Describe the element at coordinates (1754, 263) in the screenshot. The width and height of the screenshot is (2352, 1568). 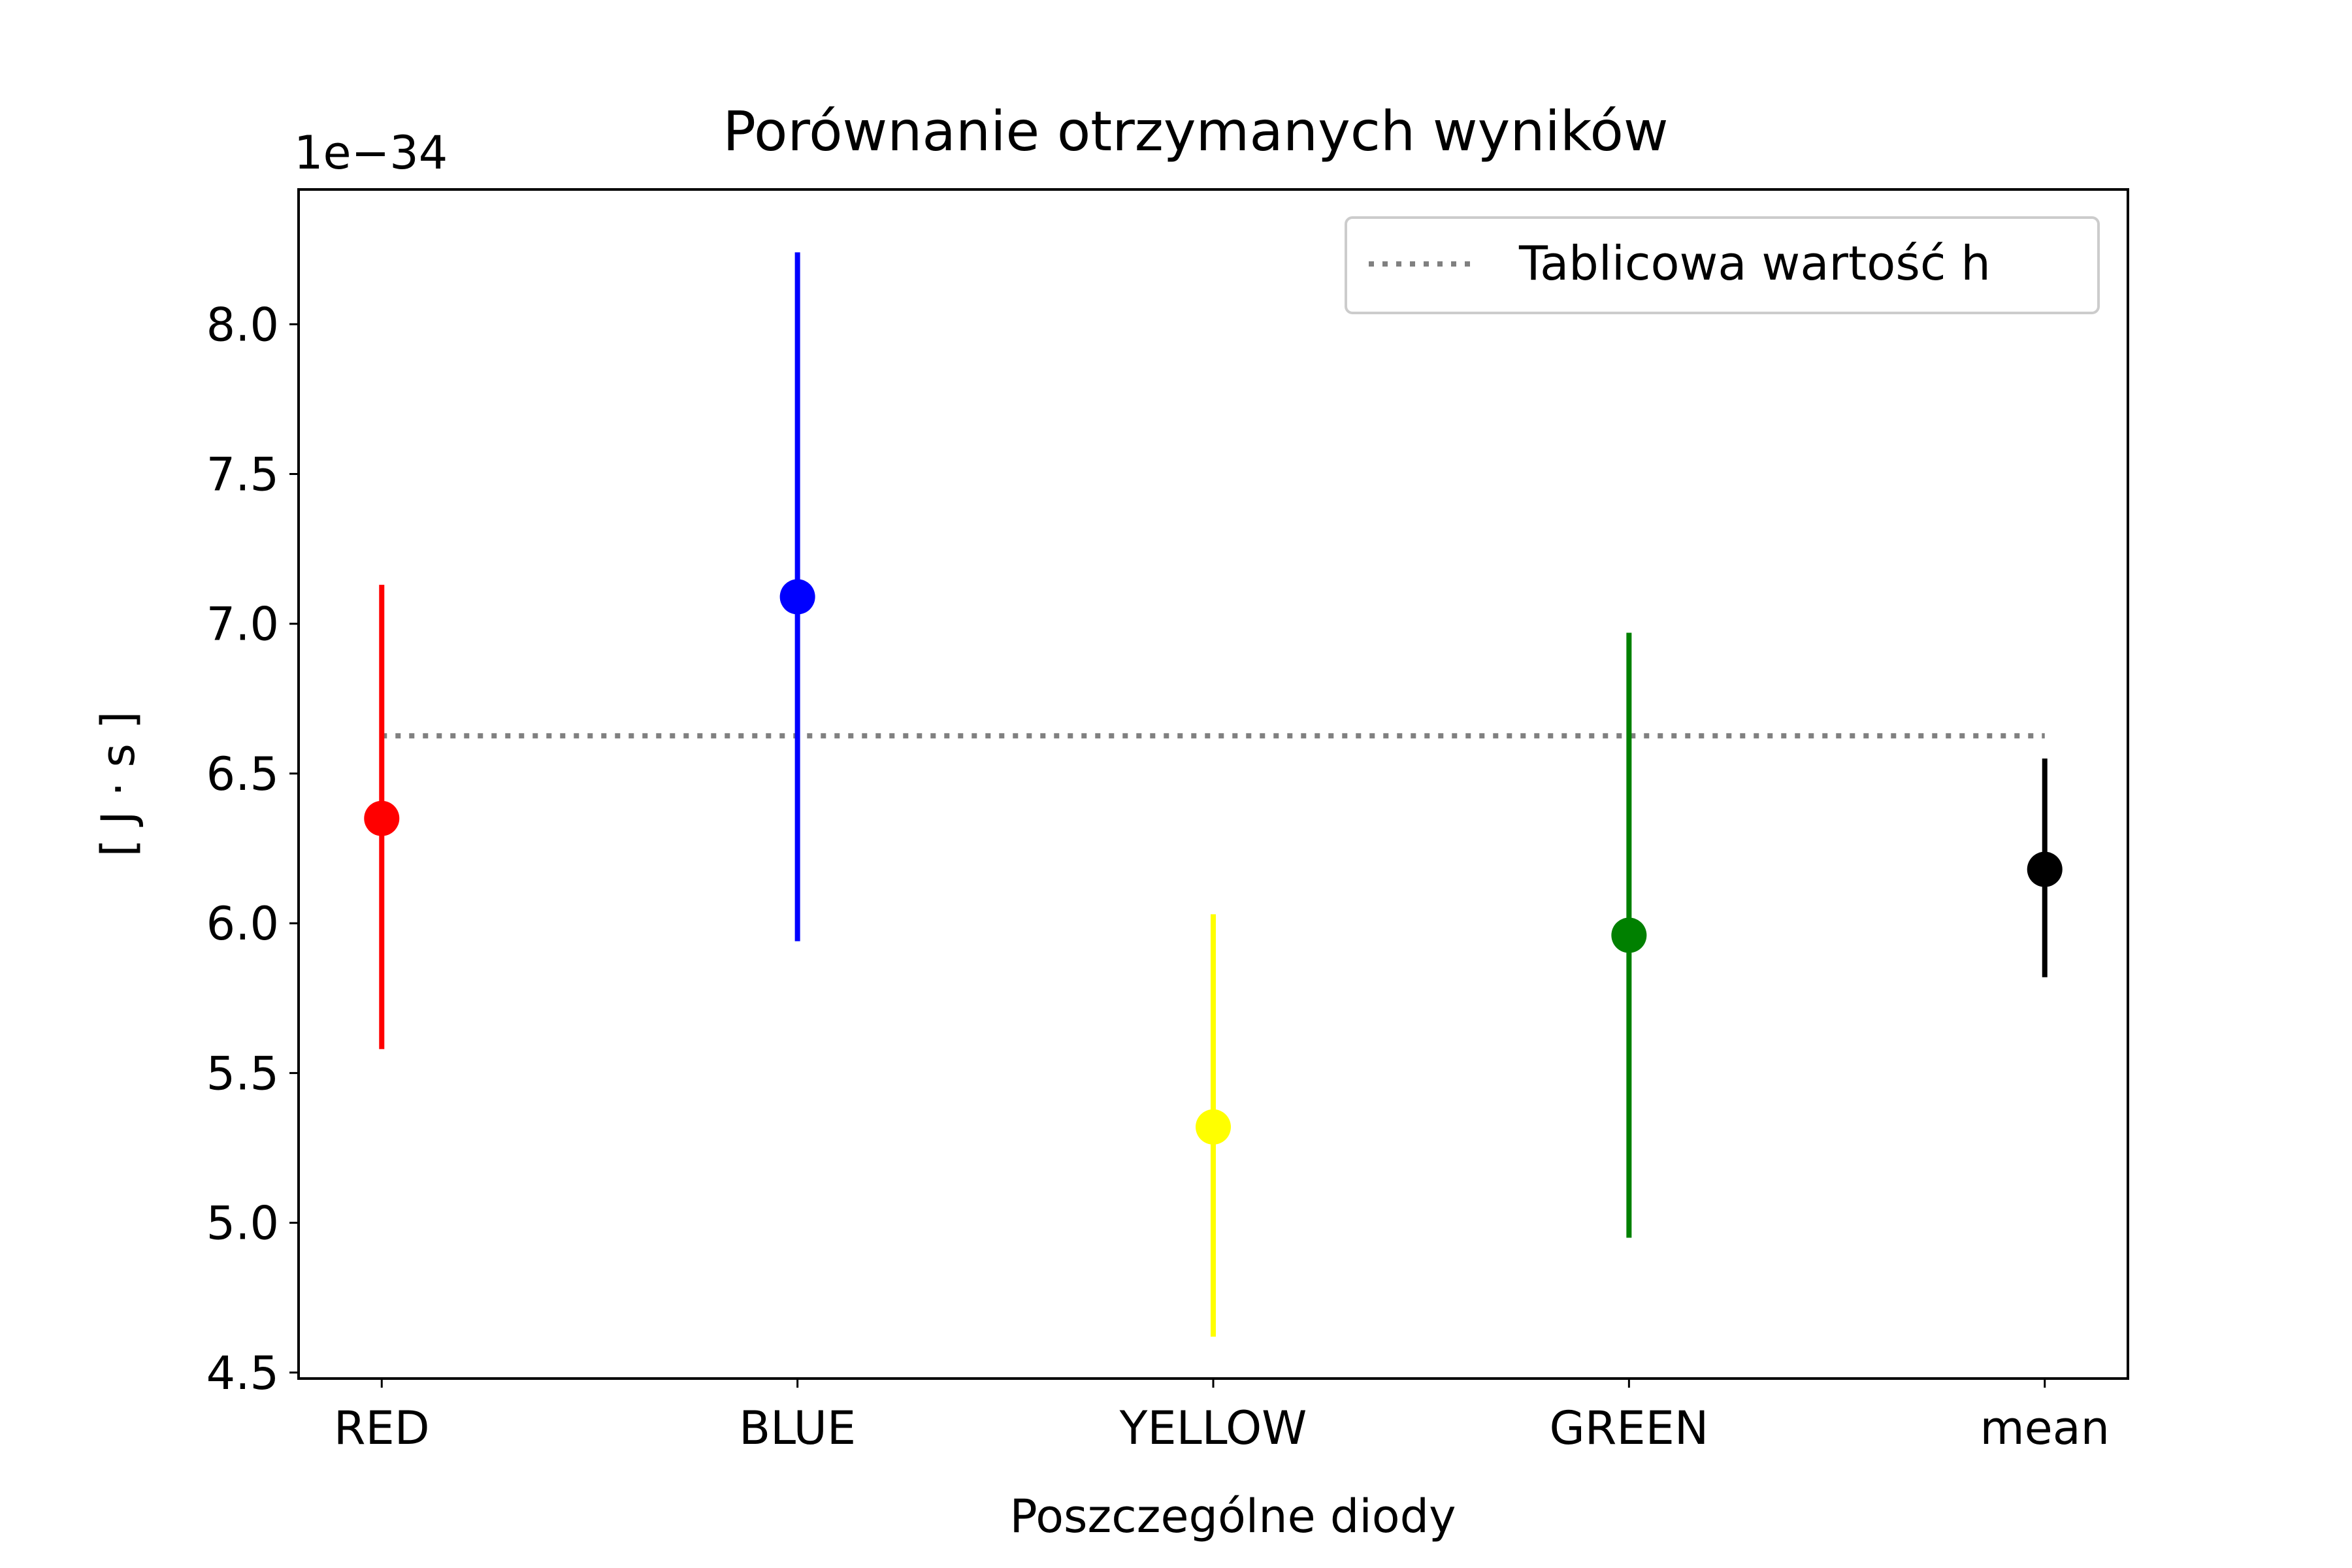
I see `legend-label: Tablicowa wartość h` at that location.